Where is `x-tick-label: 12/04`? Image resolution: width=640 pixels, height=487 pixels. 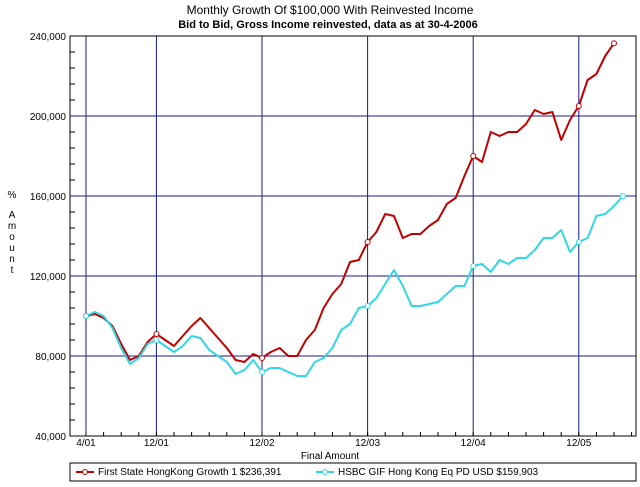 x-tick-label: 12/04 is located at coordinates (473, 443).